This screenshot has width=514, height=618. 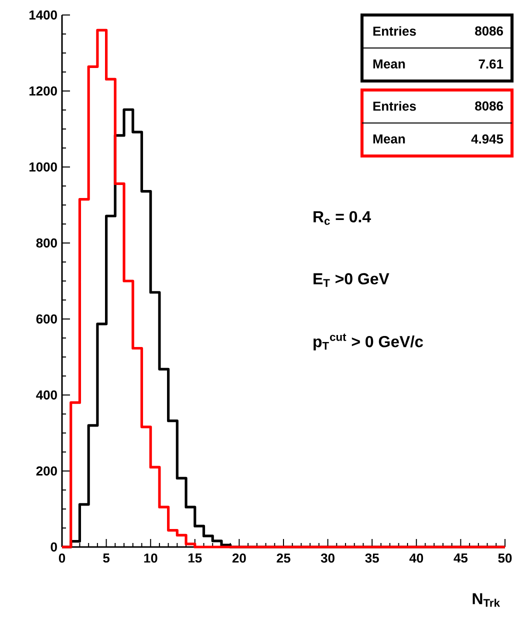 I want to click on x-tick-label: 20, so click(x=239, y=558).